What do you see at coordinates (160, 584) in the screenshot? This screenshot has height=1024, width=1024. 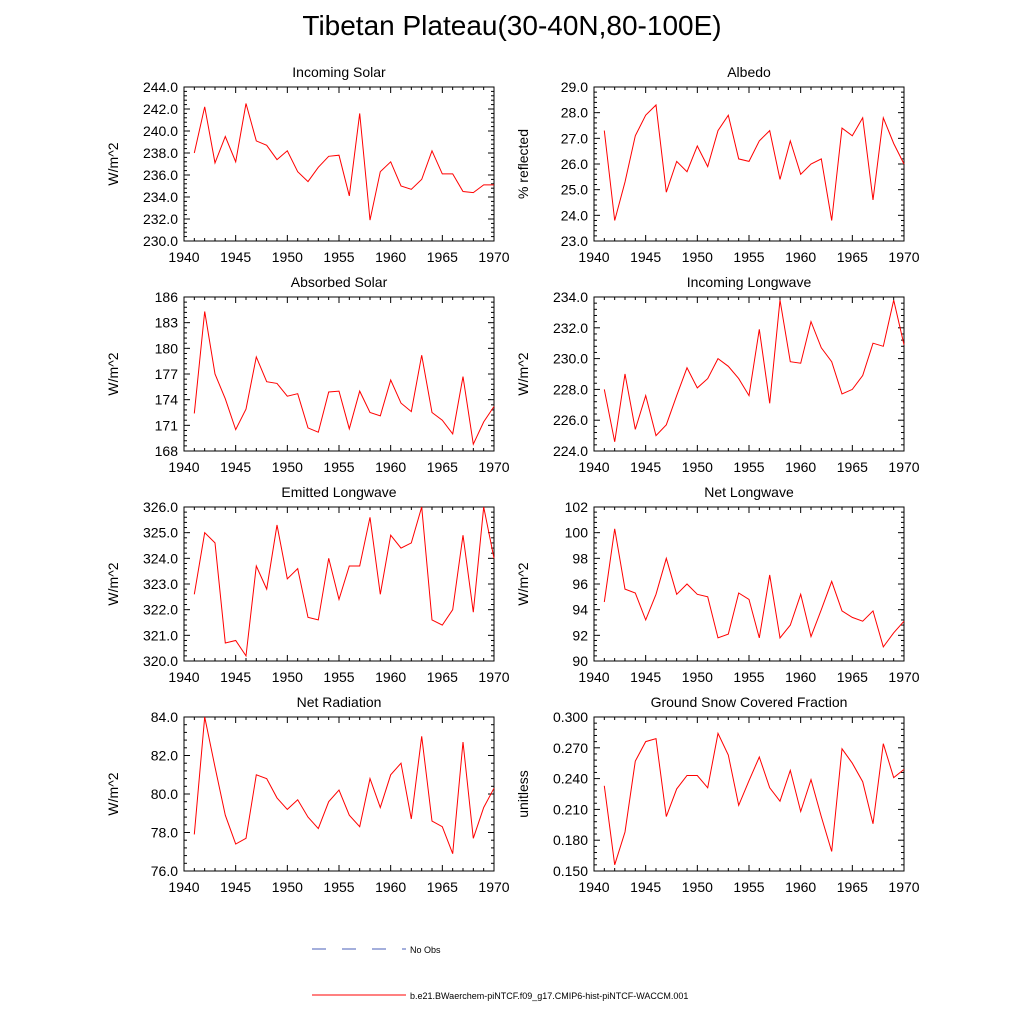 I see `y-tick-label: 323.0` at bounding box center [160, 584].